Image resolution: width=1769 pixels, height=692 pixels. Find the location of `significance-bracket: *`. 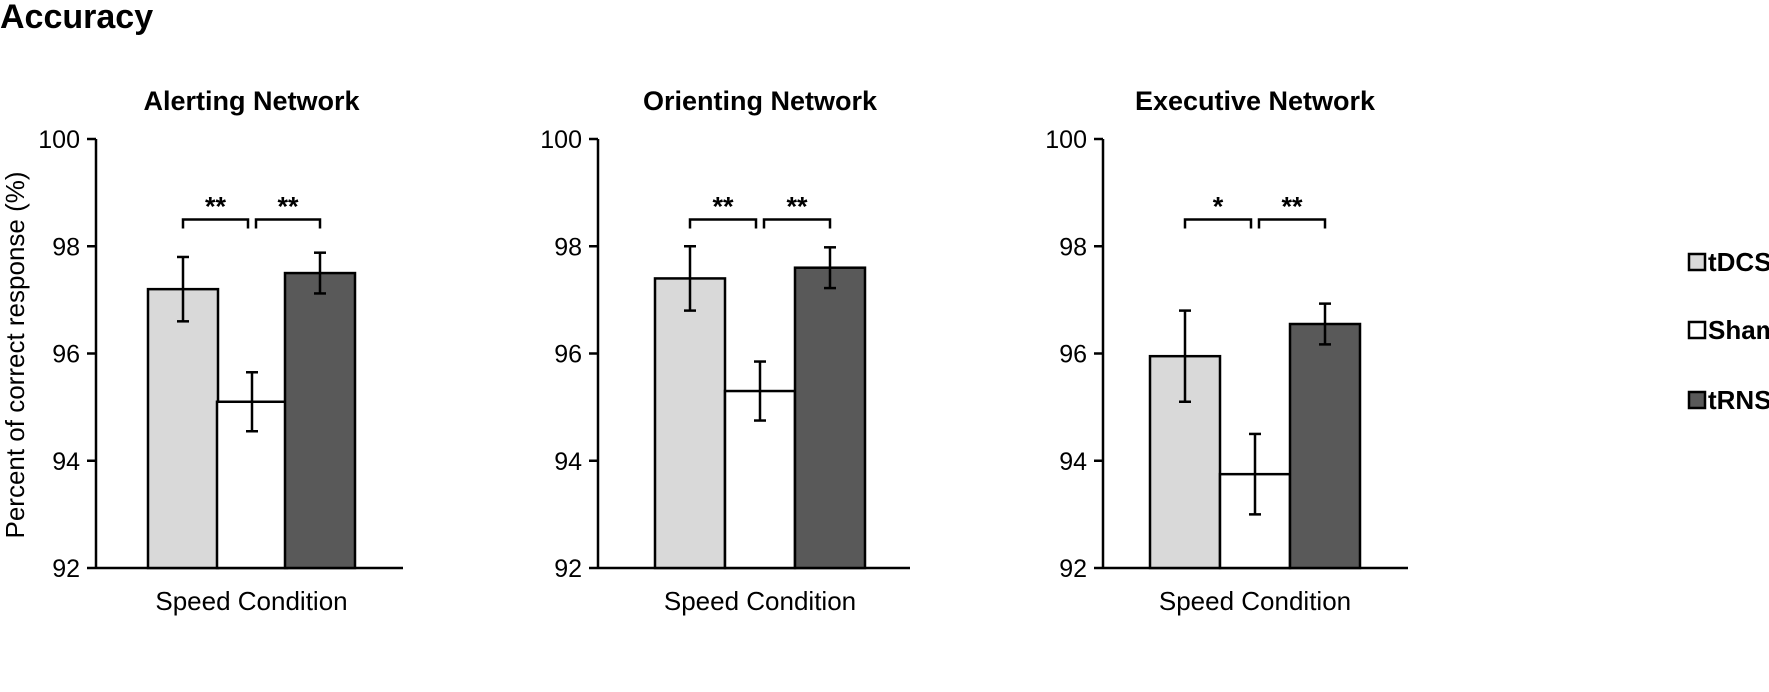

significance-bracket: * is located at coordinates (1218, 210).